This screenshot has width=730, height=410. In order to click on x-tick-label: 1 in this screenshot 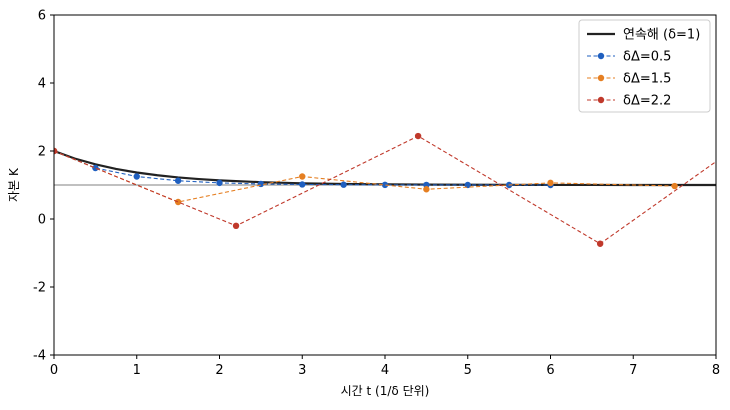, I will do `click(137, 370)`.